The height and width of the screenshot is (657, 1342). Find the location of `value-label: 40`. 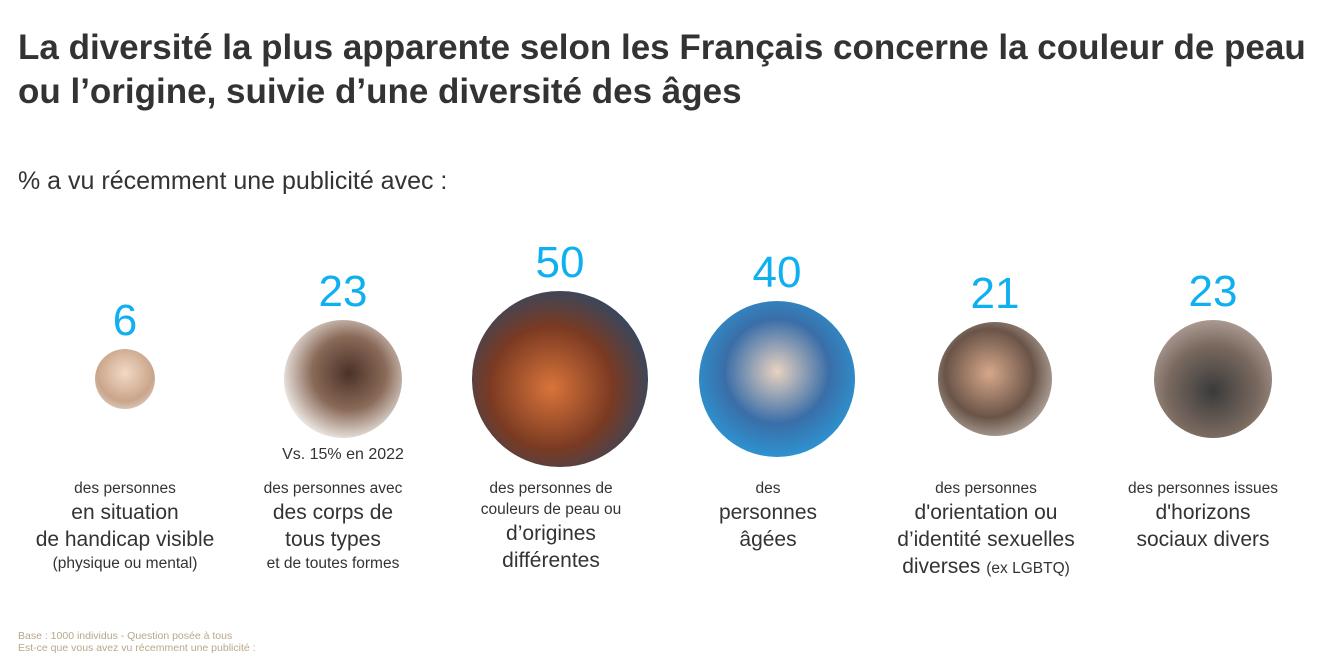

value-label: 40 is located at coordinates (777, 272).